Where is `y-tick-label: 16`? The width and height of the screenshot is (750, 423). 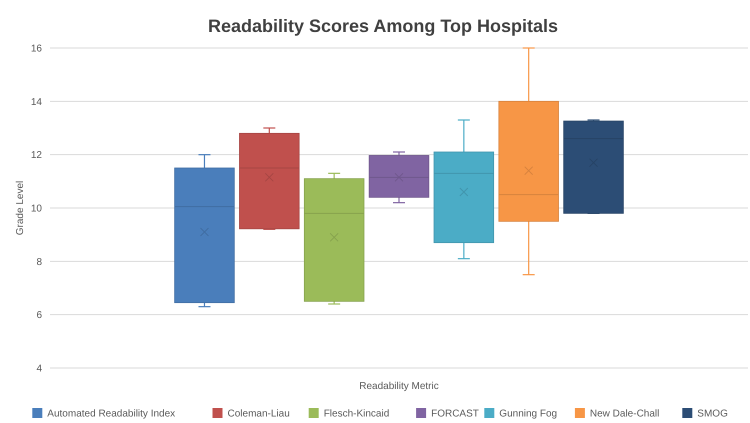
y-tick-label: 16 is located at coordinates (36, 49).